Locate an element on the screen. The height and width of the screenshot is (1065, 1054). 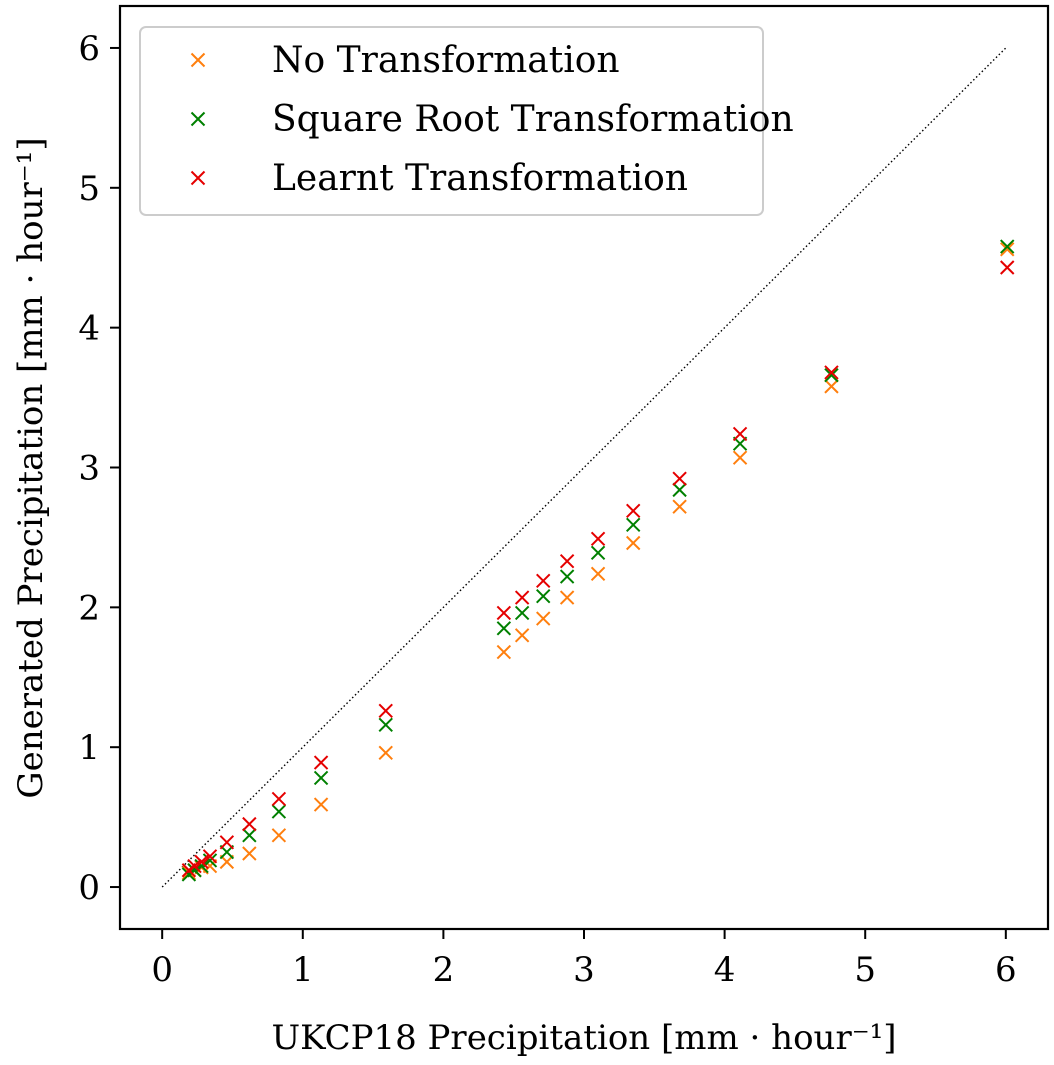
y-tick-label: 6 is located at coordinates (89, 49).